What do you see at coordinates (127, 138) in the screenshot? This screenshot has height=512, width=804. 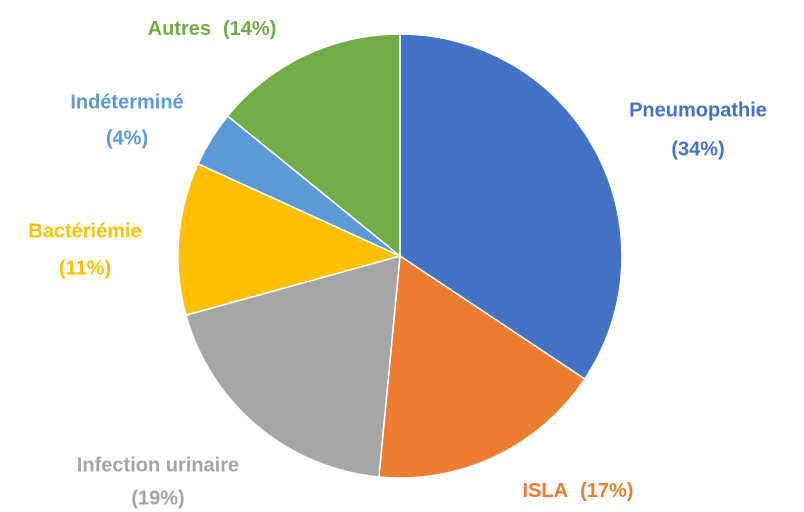 I see `value-label: (4%)` at bounding box center [127, 138].